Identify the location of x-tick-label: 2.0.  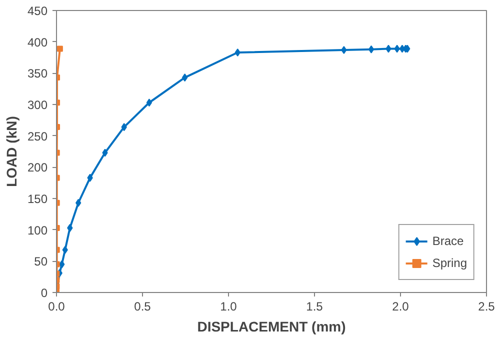
(401, 307).